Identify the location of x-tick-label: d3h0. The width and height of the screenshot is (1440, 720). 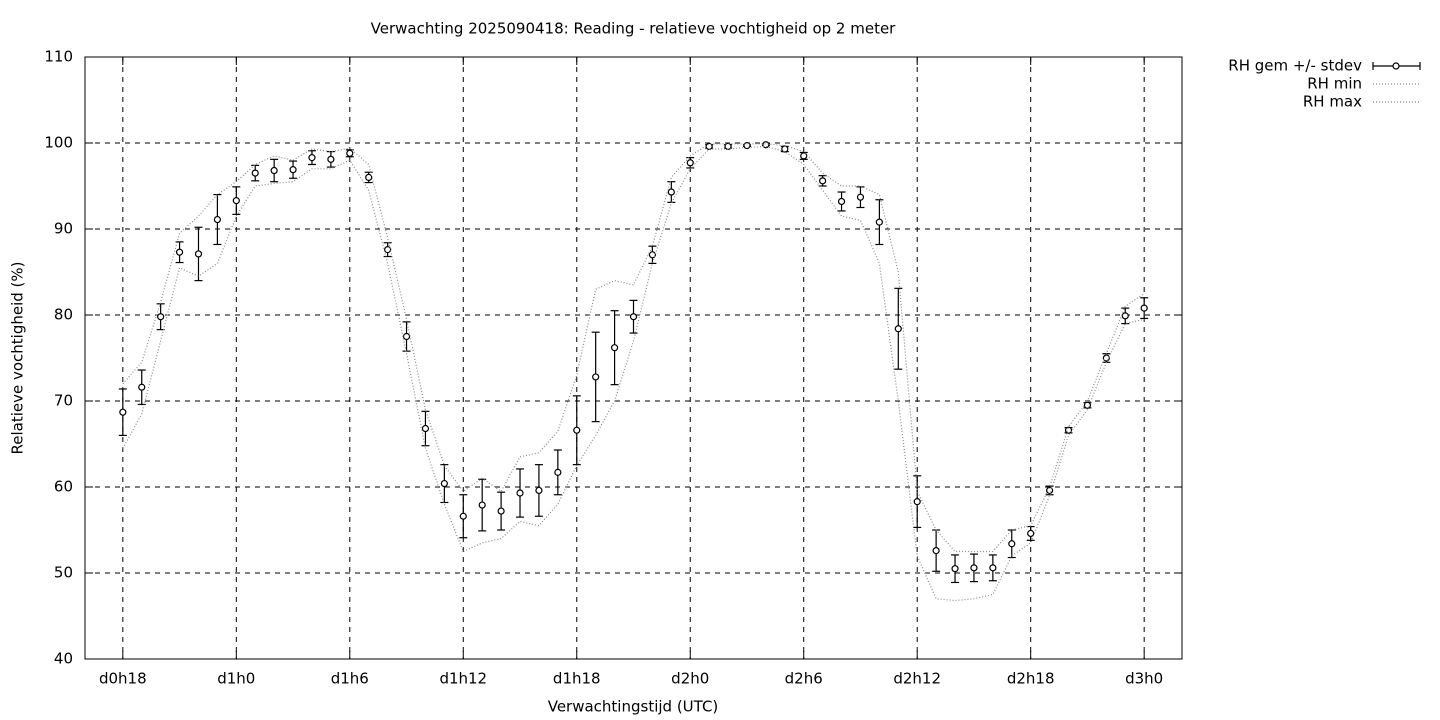
(1144, 679).